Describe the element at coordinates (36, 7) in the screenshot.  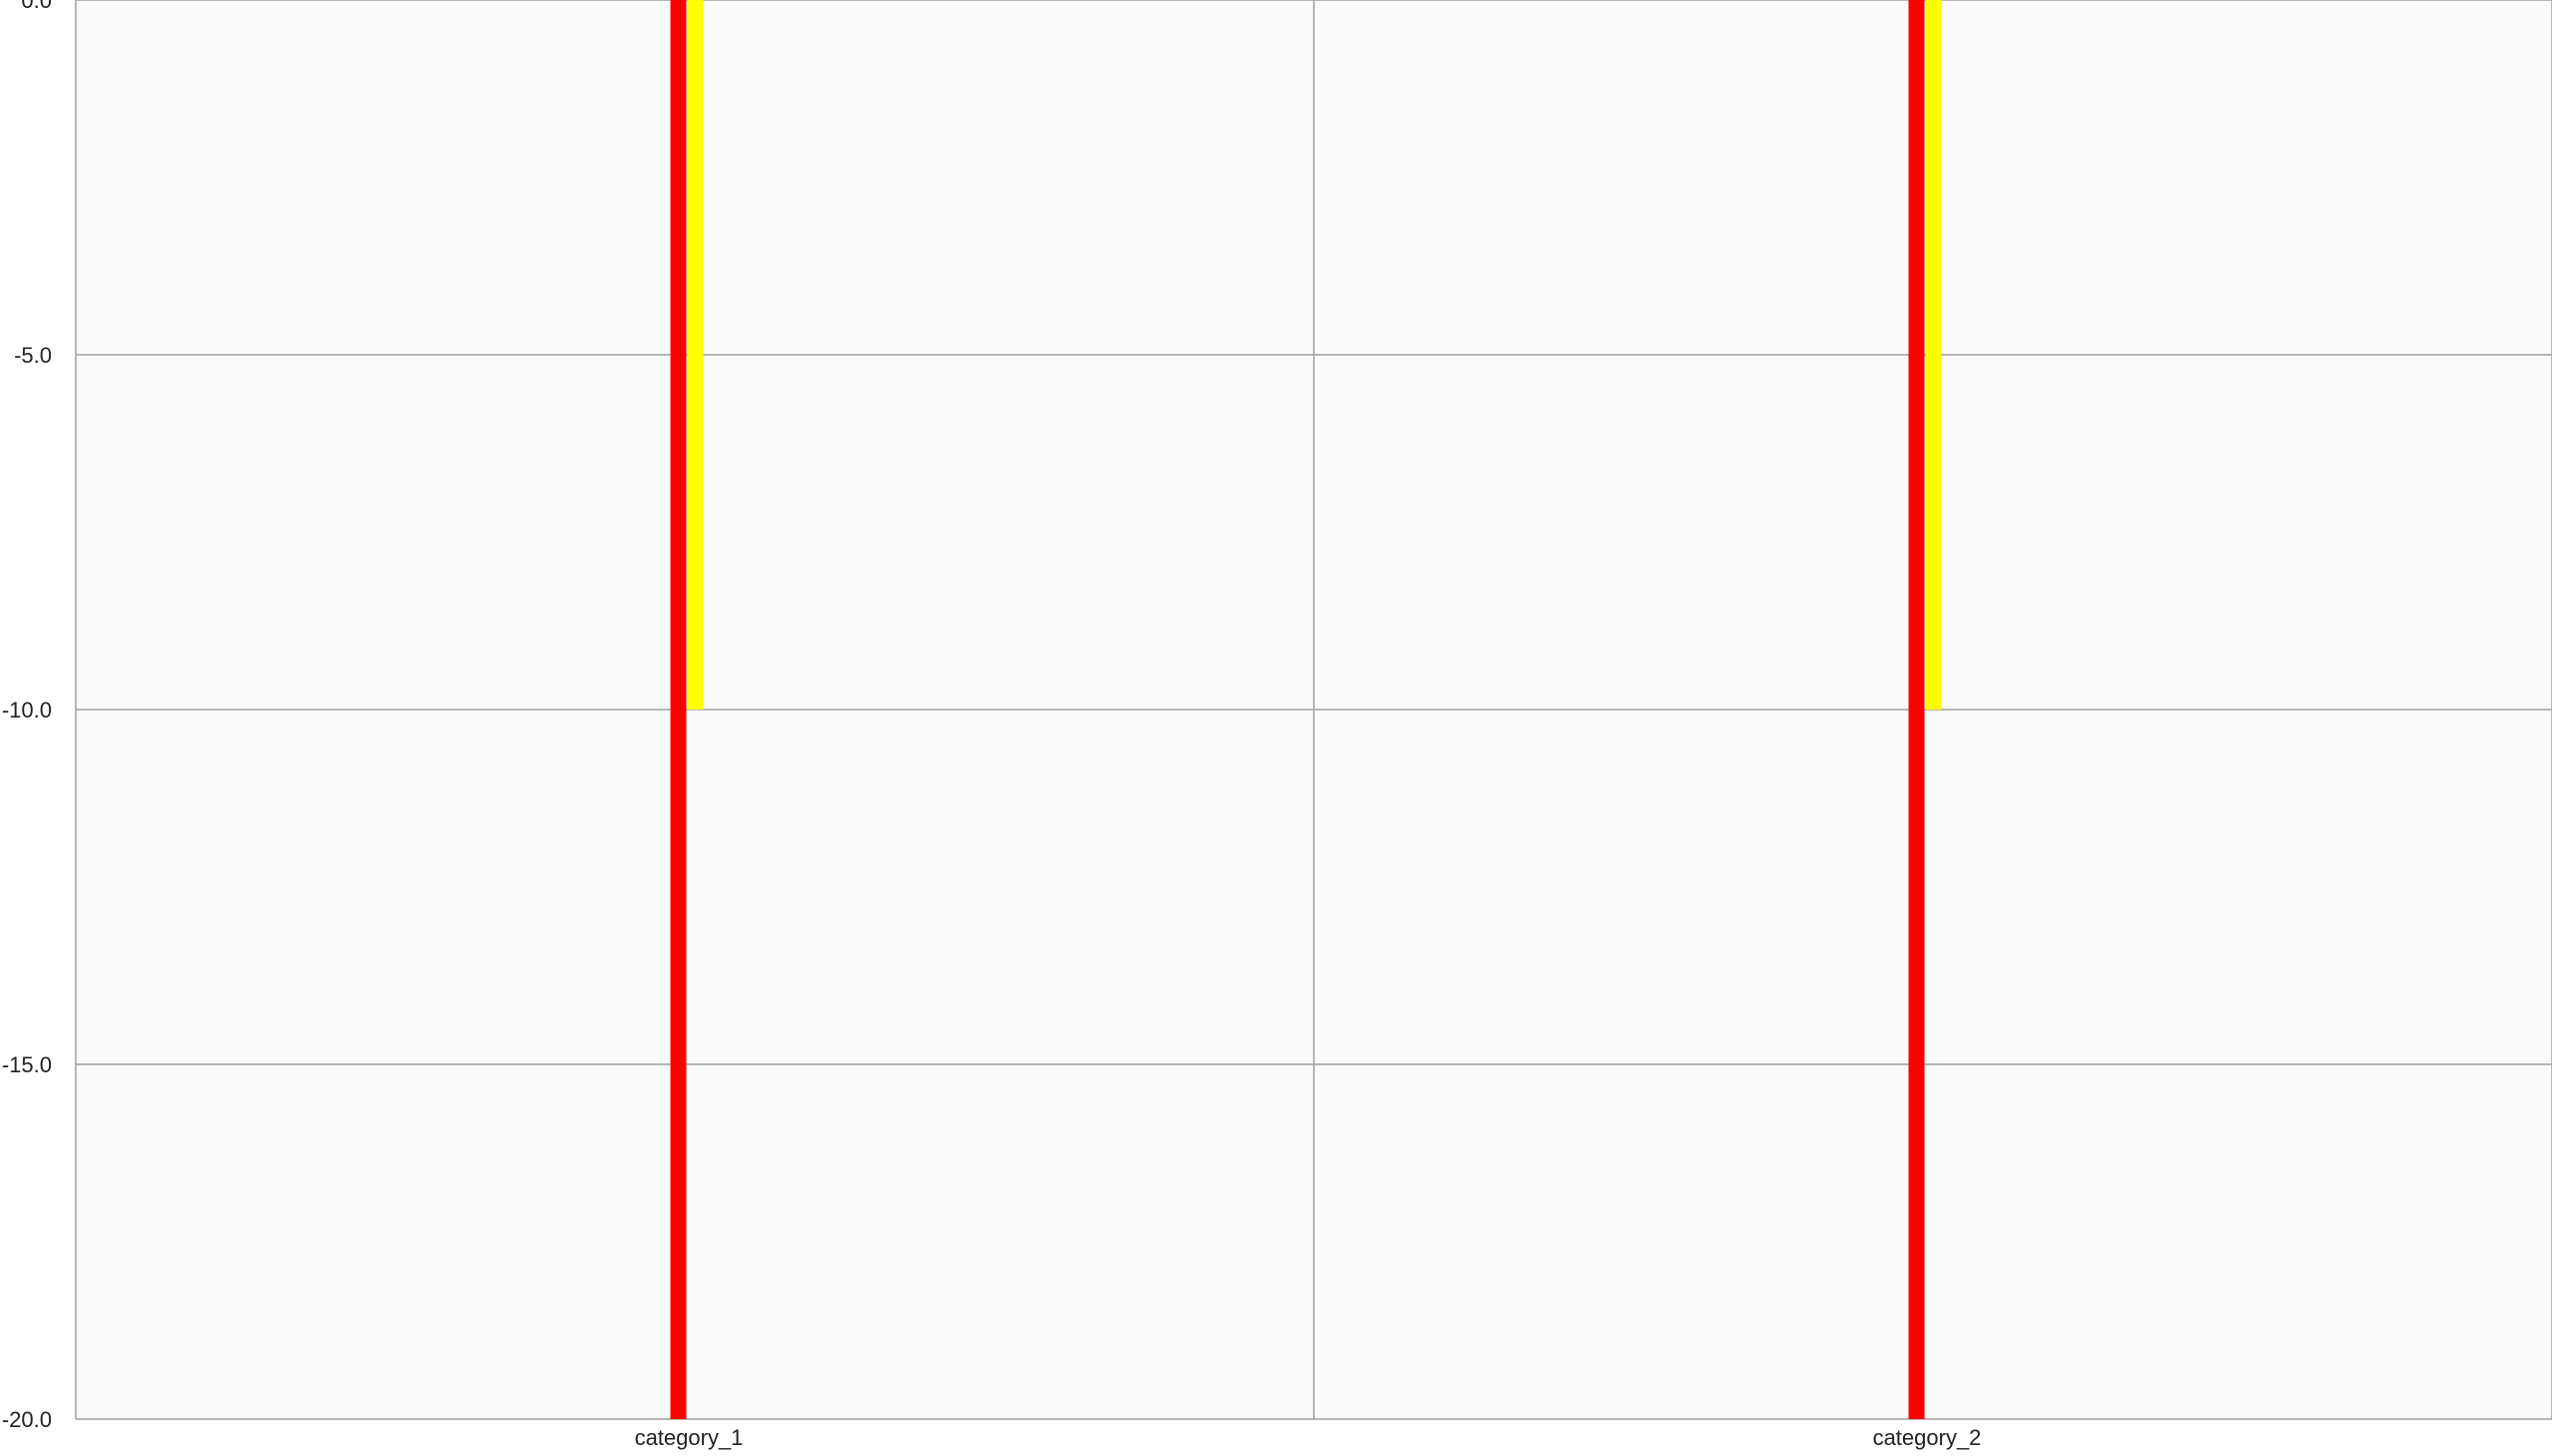
I see `y-tick-label: 0.0` at that location.